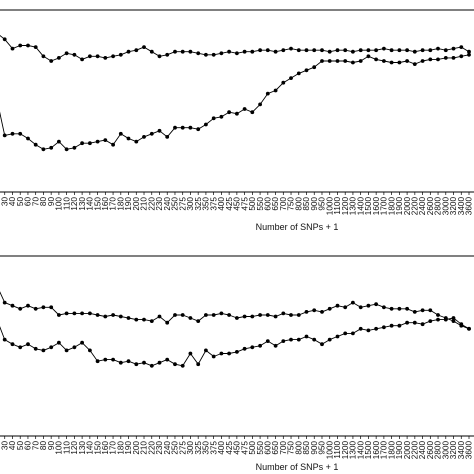  What do you see at coordinates (252, 448) in the screenshot?
I see `x-tick-label: 500` at bounding box center [252, 448].